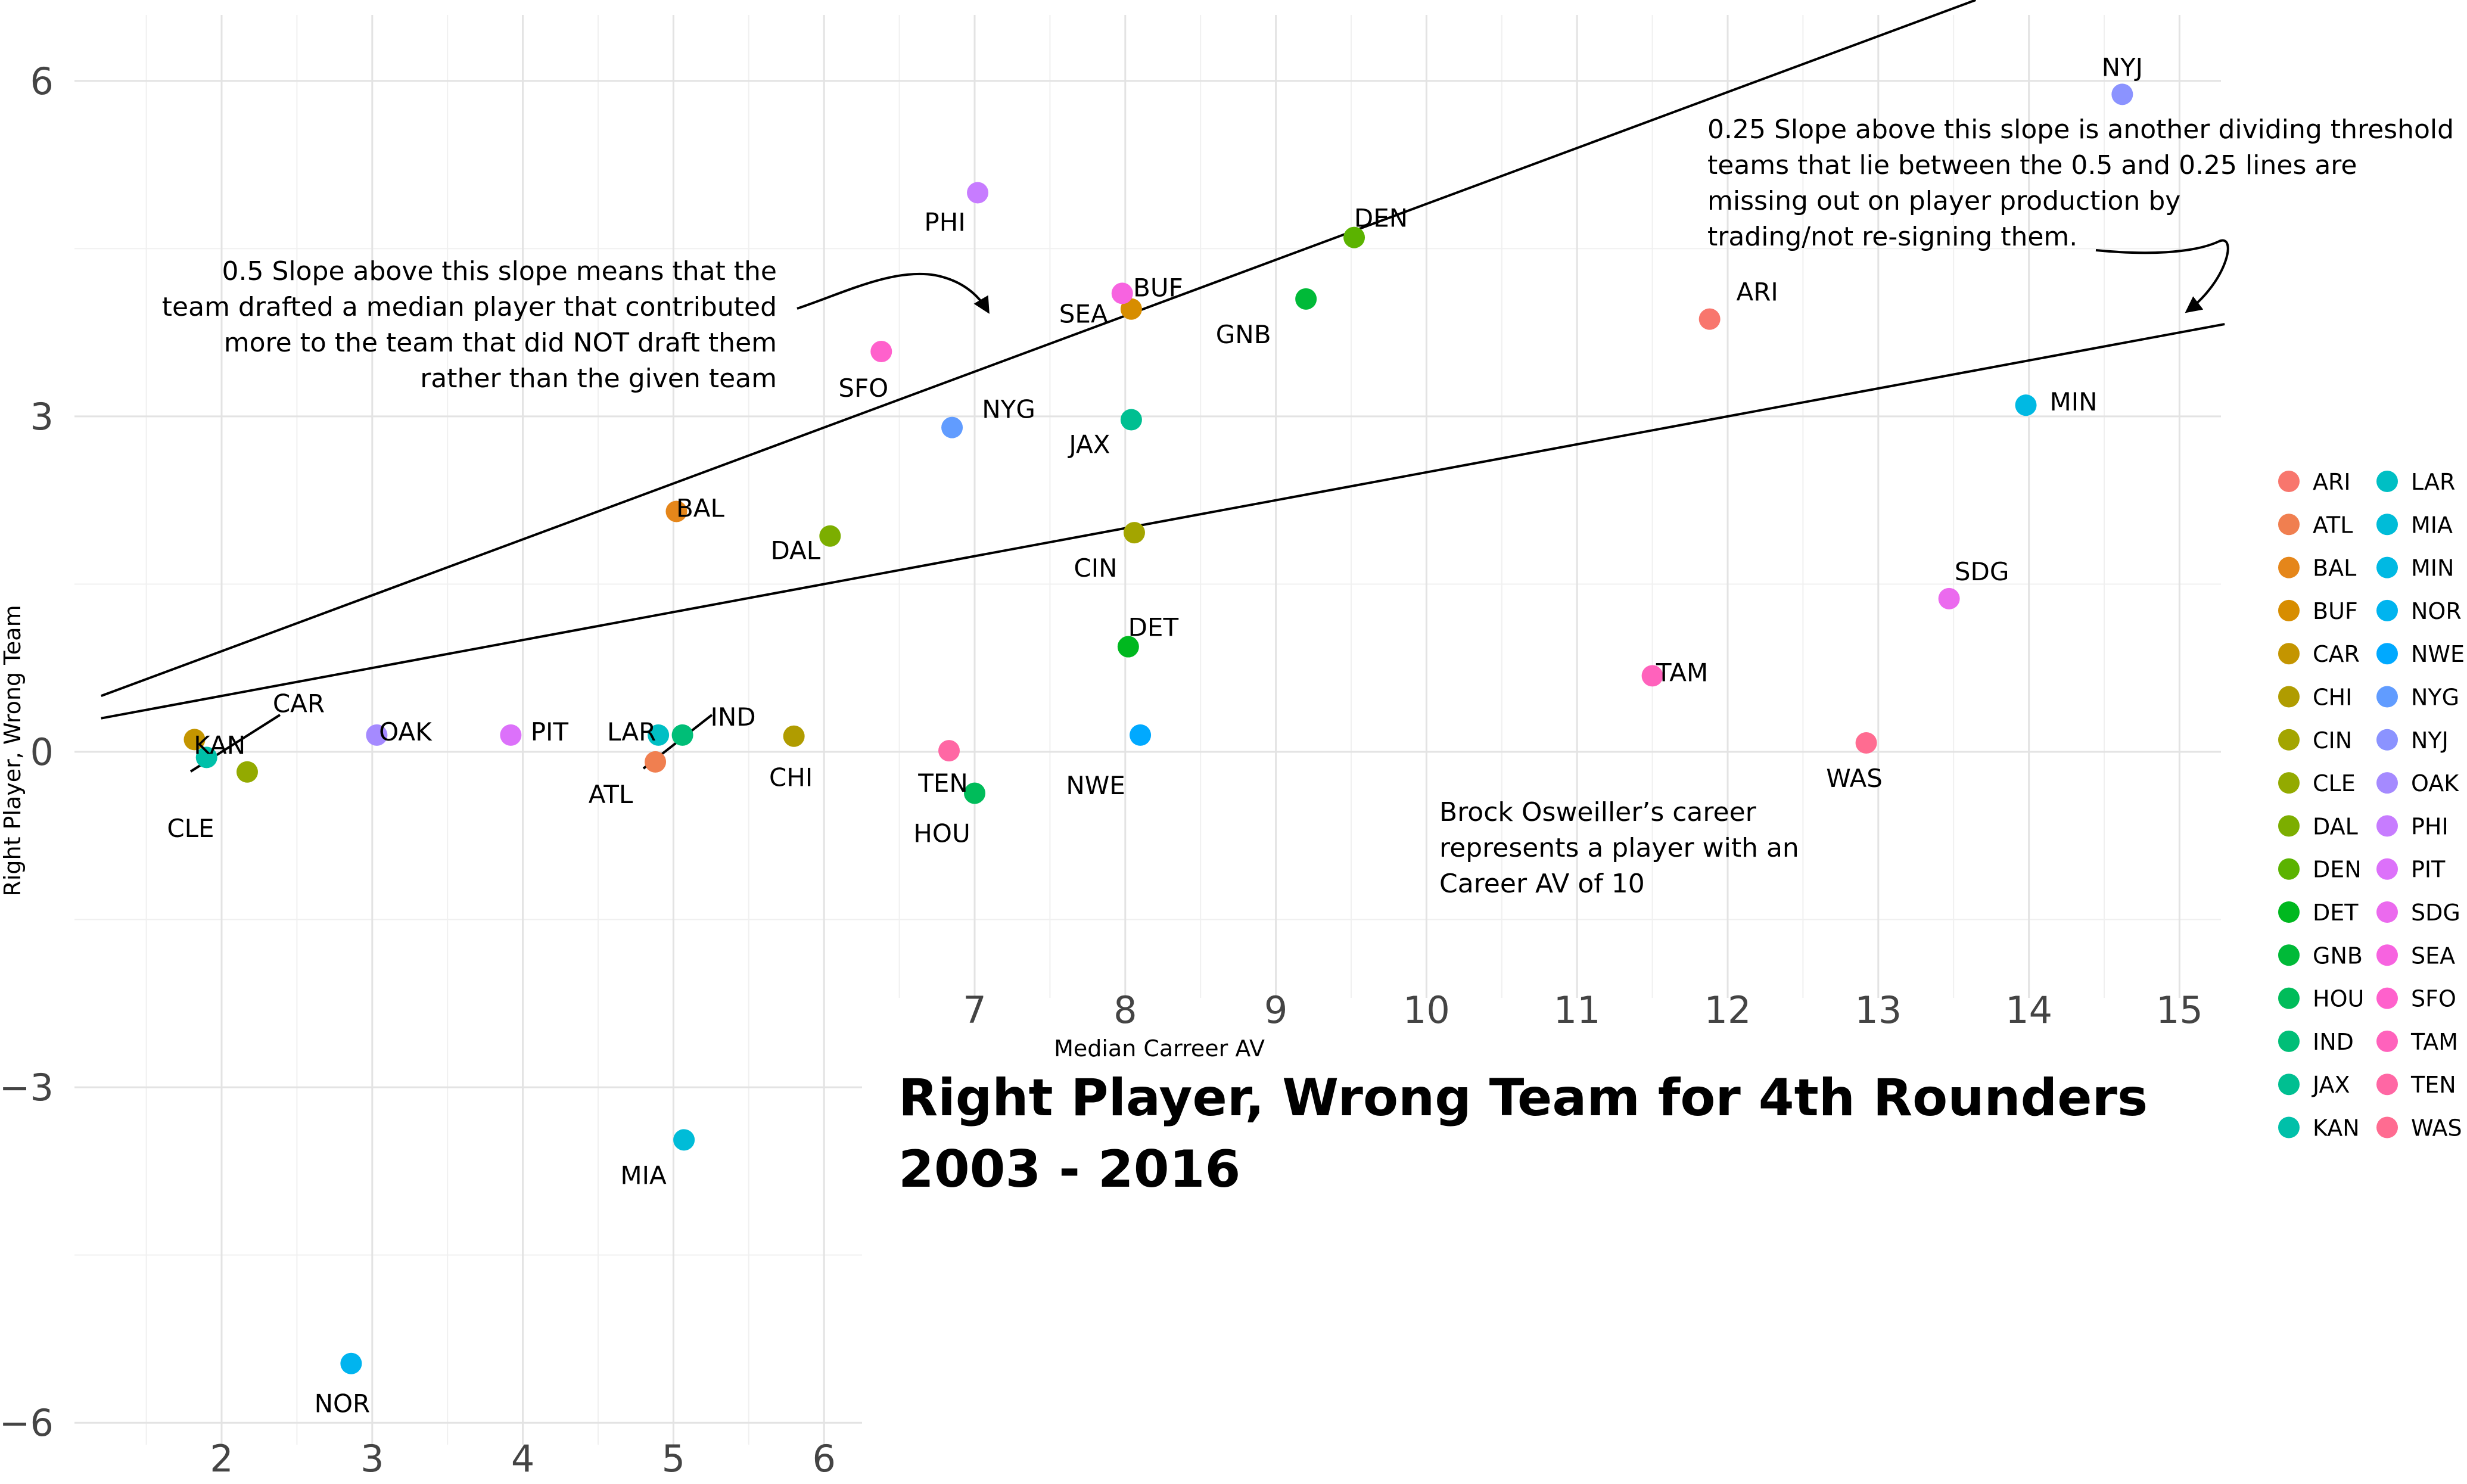 This screenshot has height=1484, width=2467. Describe the element at coordinates (2289, 826) in the screenshot. I see `legend-swatch-dal` at that location.